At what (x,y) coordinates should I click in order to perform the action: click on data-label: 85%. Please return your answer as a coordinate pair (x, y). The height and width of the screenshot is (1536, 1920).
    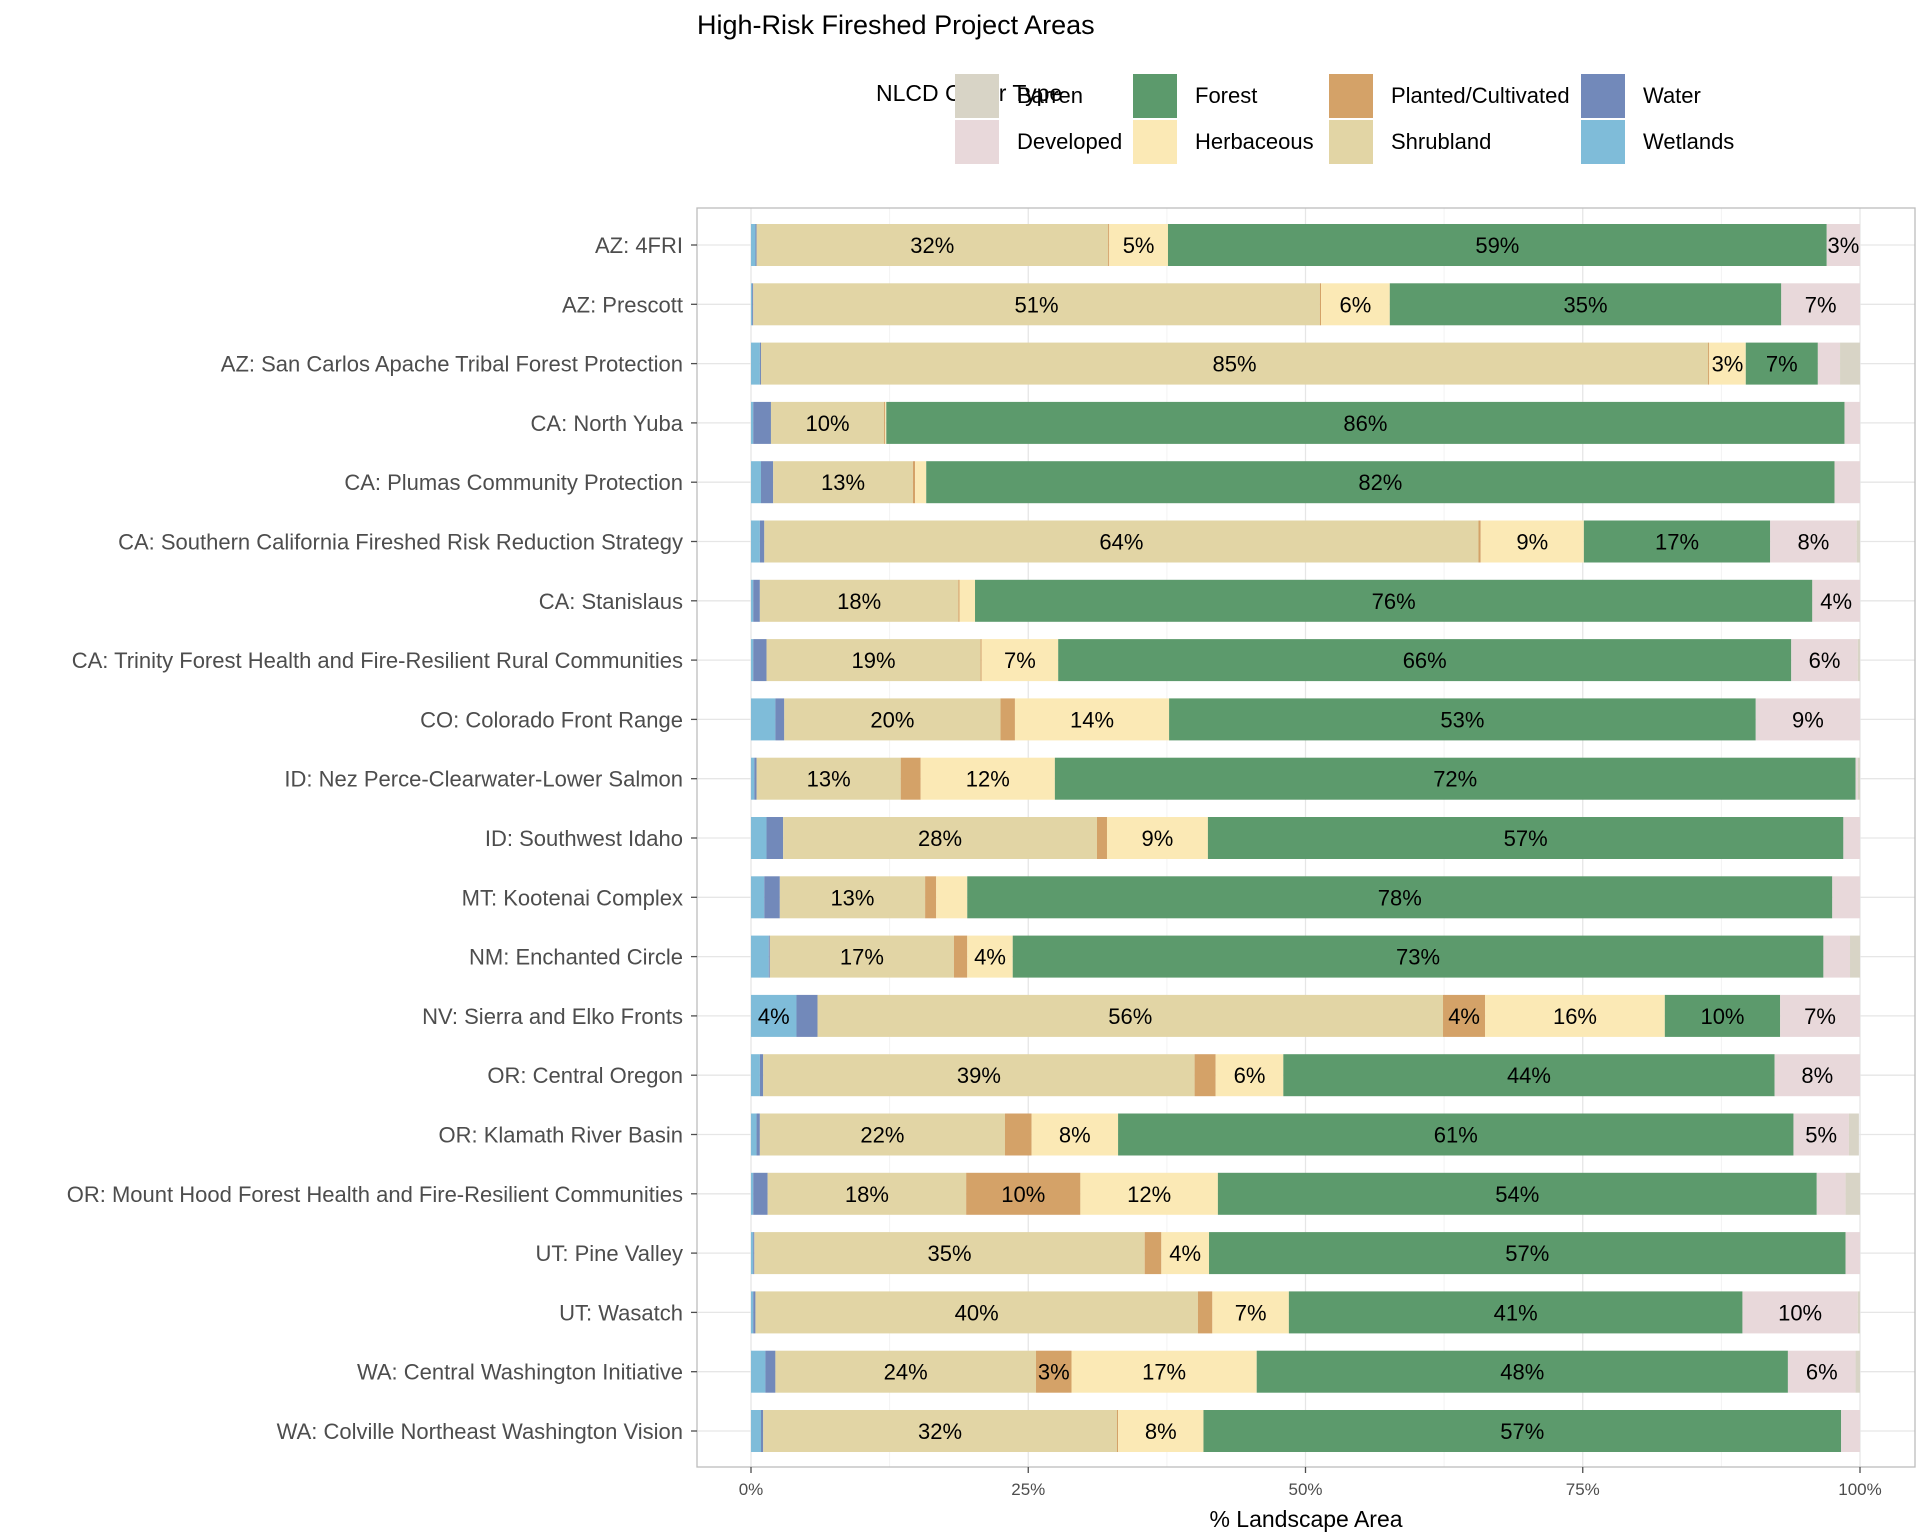
    Looking at the image, I should click on (1235, 364).